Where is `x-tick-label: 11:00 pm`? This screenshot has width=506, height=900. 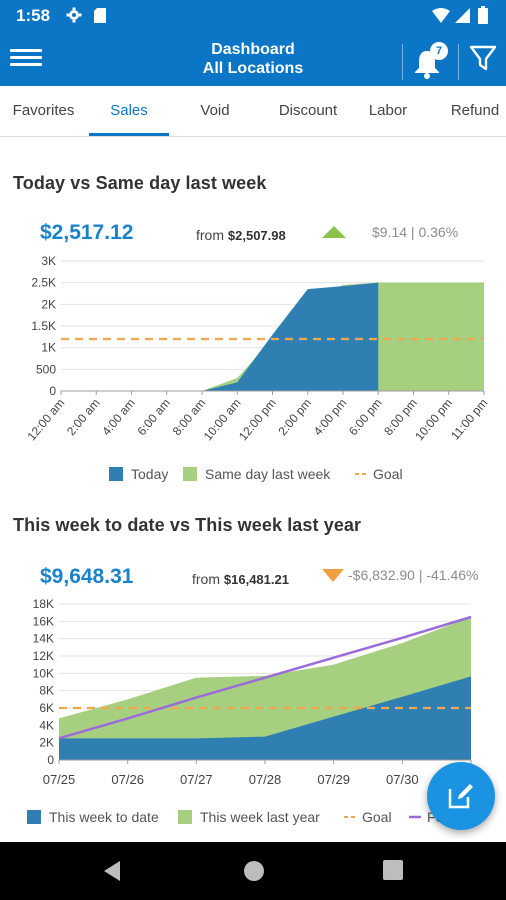 x-tick-label: 11:00 pm is located at coordinates (469, 419).